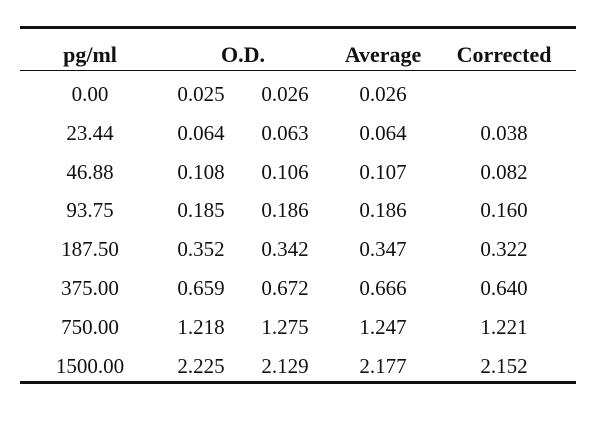 The height and width of the screenshot is (432, 600). What do you see at coordinates (383, 54) in the screenshot?
I see `header-average: Average` at bounding box center [383, 54].